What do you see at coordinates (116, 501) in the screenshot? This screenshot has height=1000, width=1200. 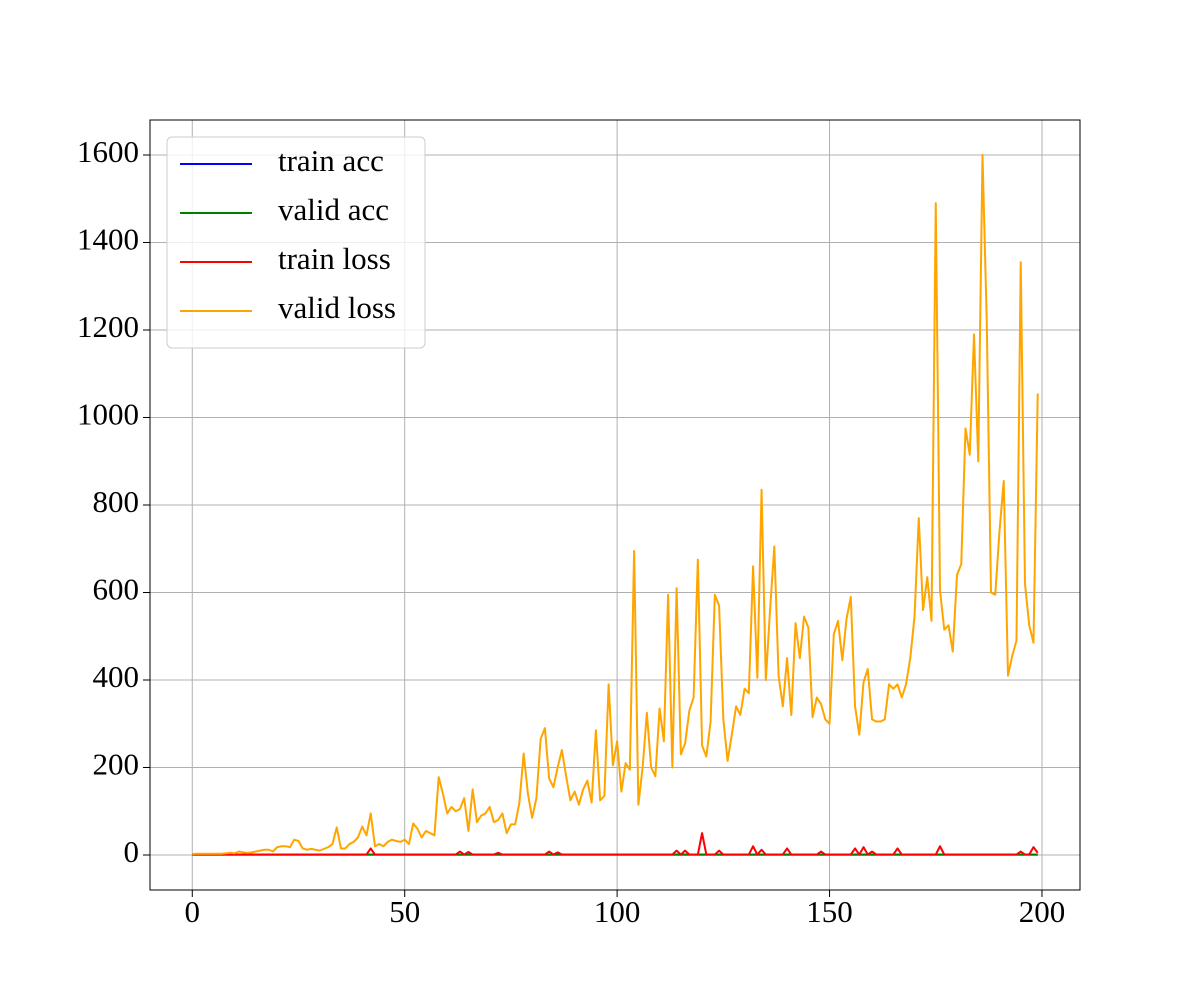 I see `y-tick-label: 800` at bounding box center [116, 501].